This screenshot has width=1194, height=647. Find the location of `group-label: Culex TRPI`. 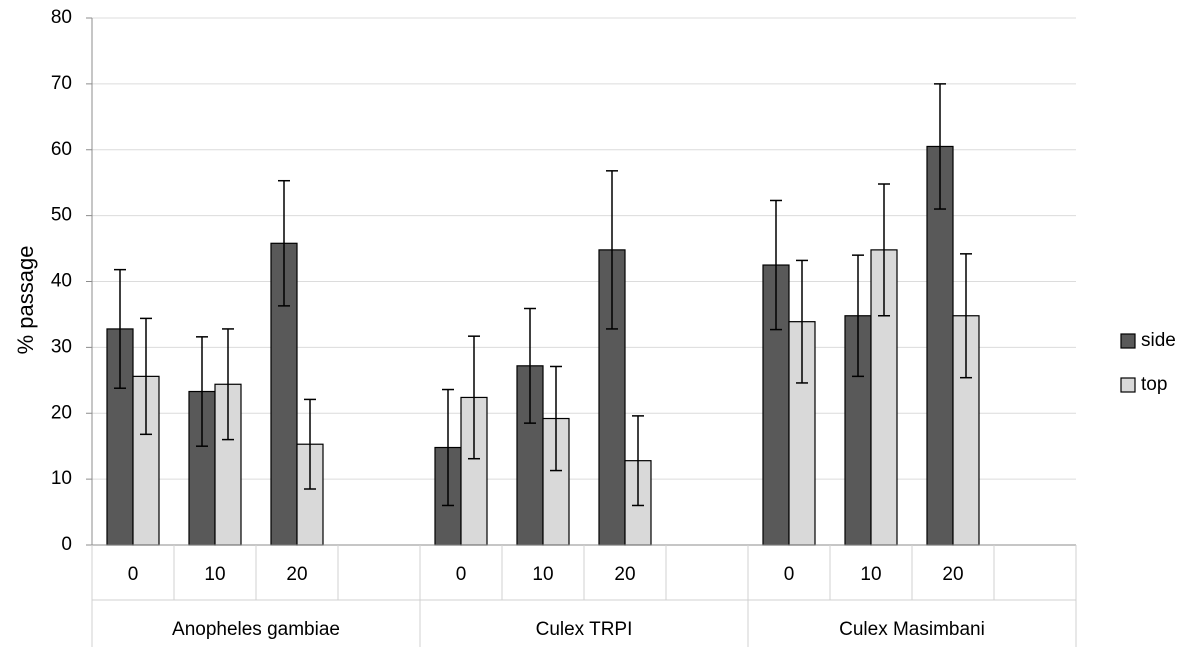

group-label: Culex TRPI is located at coordinates (584, 629).